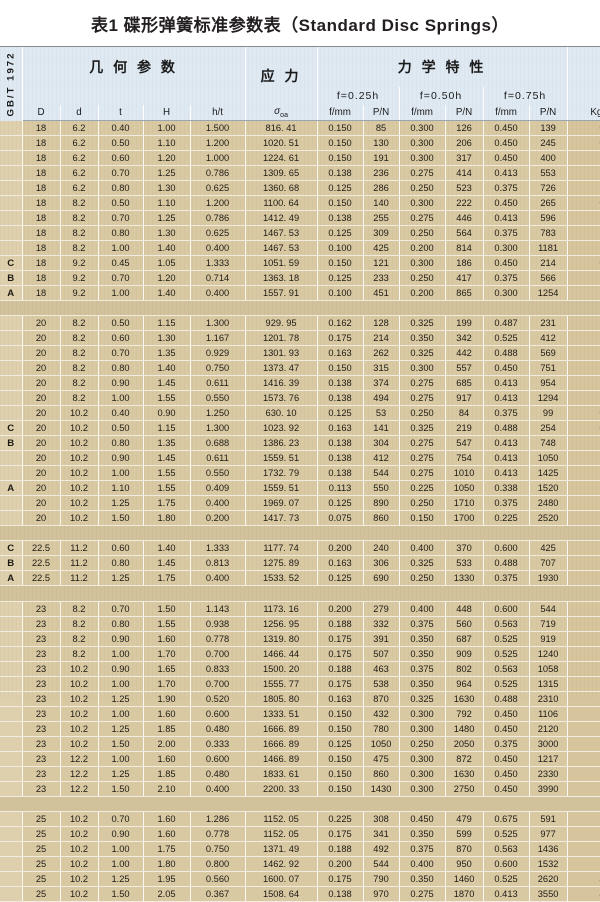  Describe the element at coordinates (548, 684) in the screenshot. I see `cell-p3: 1315` at that location.